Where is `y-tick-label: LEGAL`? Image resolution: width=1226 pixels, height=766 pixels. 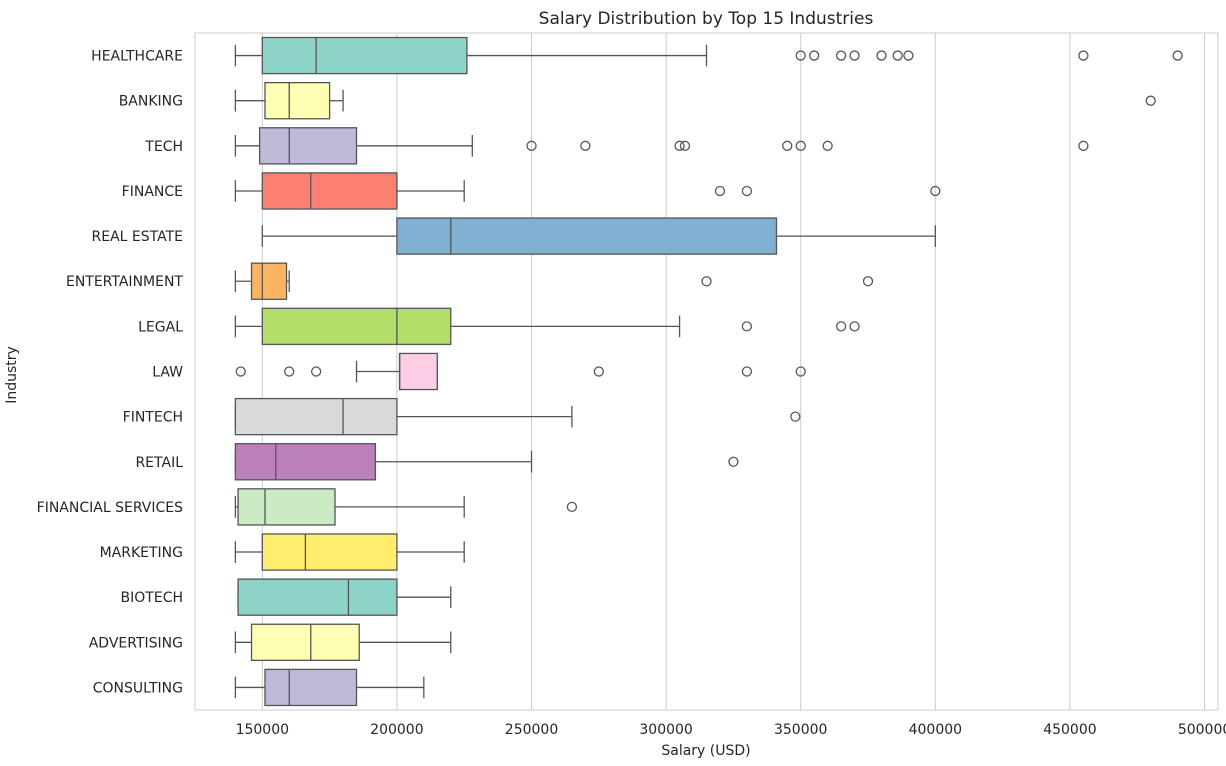 y-tick-label: LEGAL is located at coordinates (160, 327).